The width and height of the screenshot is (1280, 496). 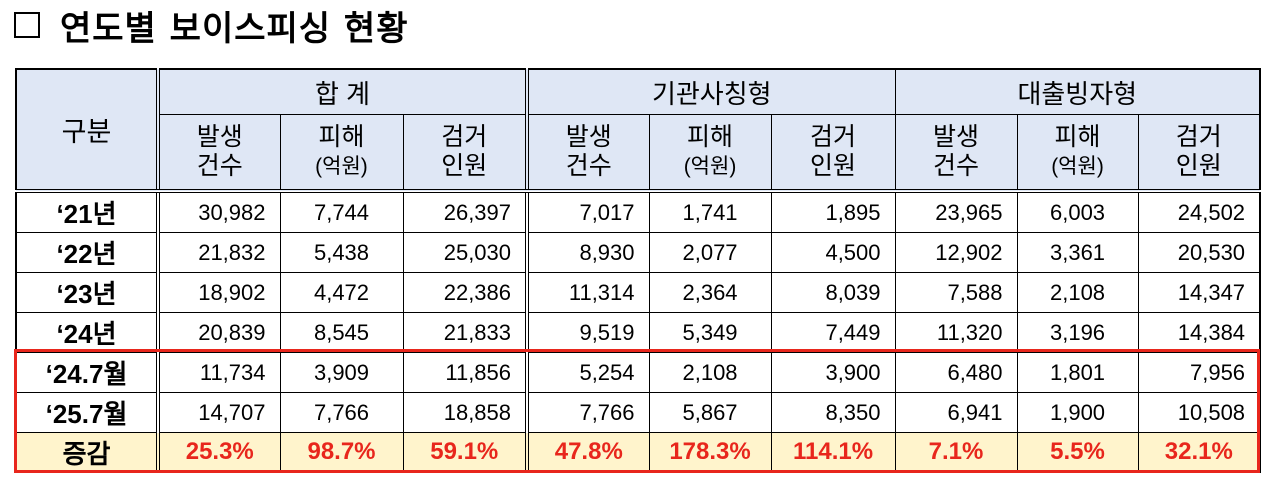 I want to click on header-sub-1-1: 피해 (억원), so click(x=710, y=153).